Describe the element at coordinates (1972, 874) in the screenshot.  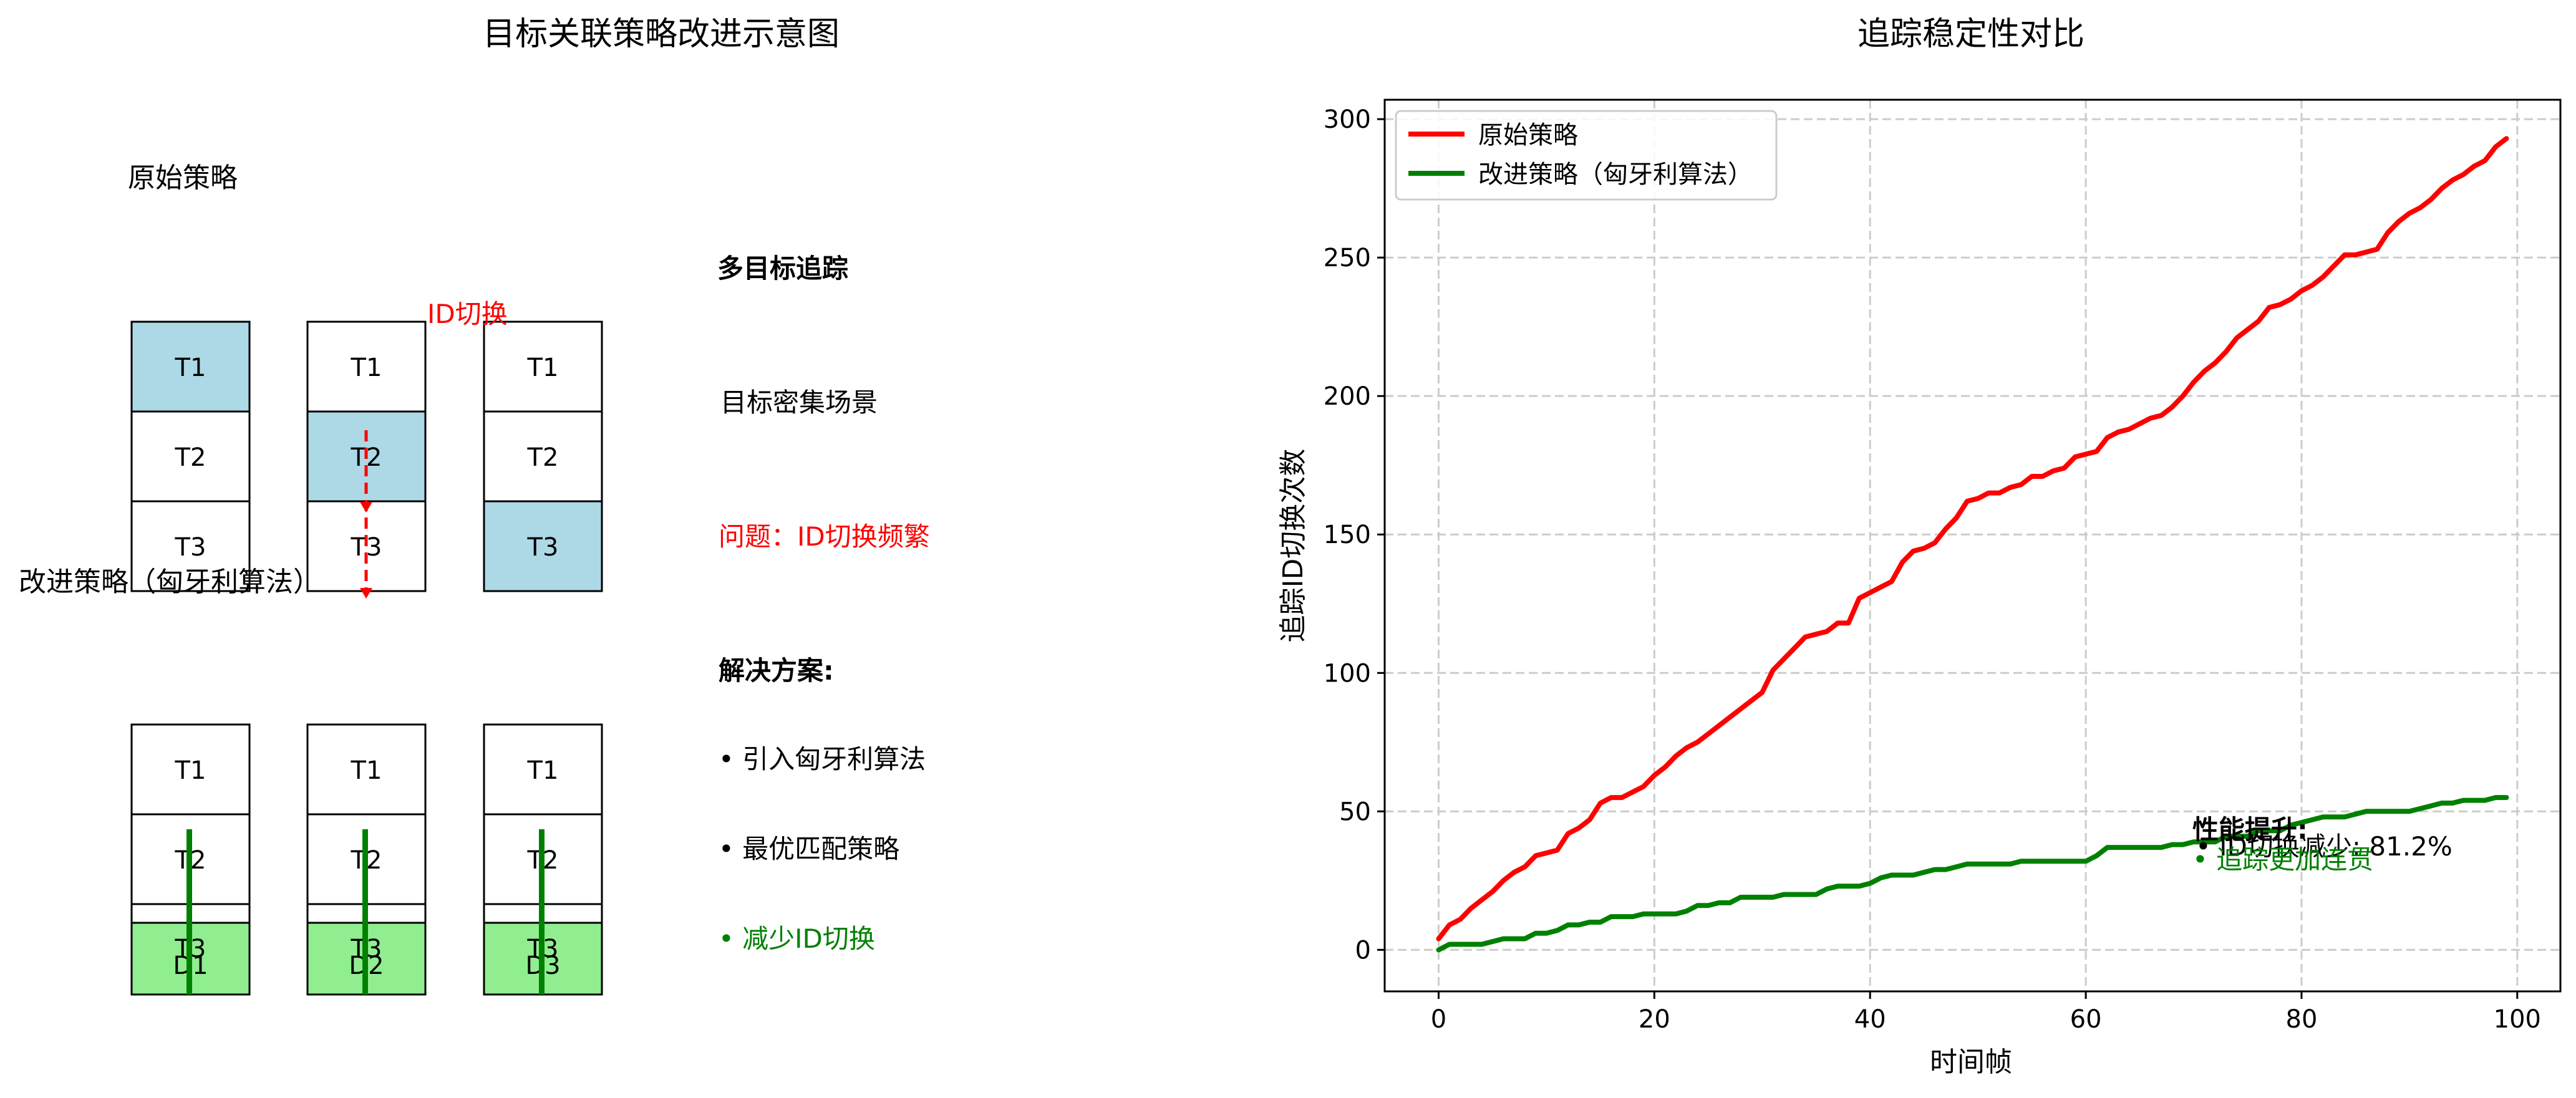
I see `series-line-improved` at that location.